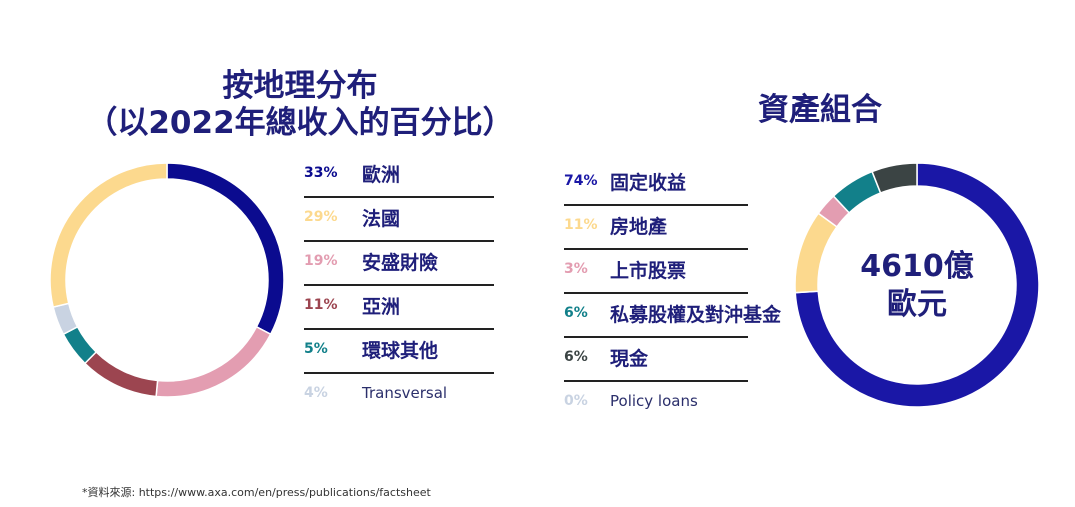  I want to click on asset-donut-chart, so click(917, 285).